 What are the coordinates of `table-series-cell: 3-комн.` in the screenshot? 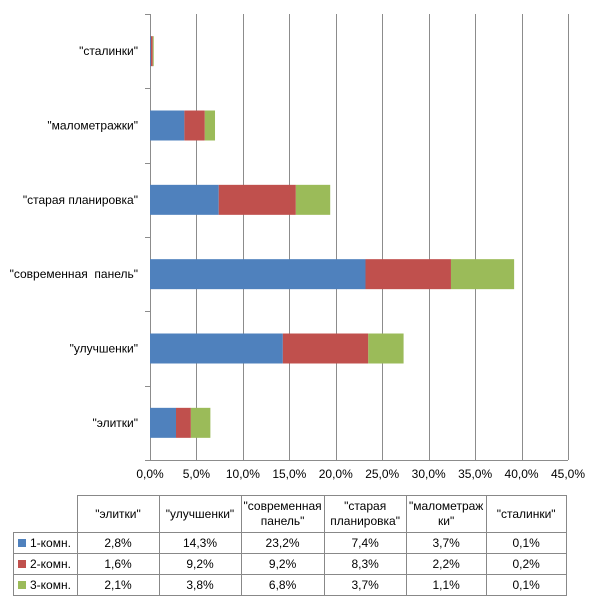 It's located at (45, 585).